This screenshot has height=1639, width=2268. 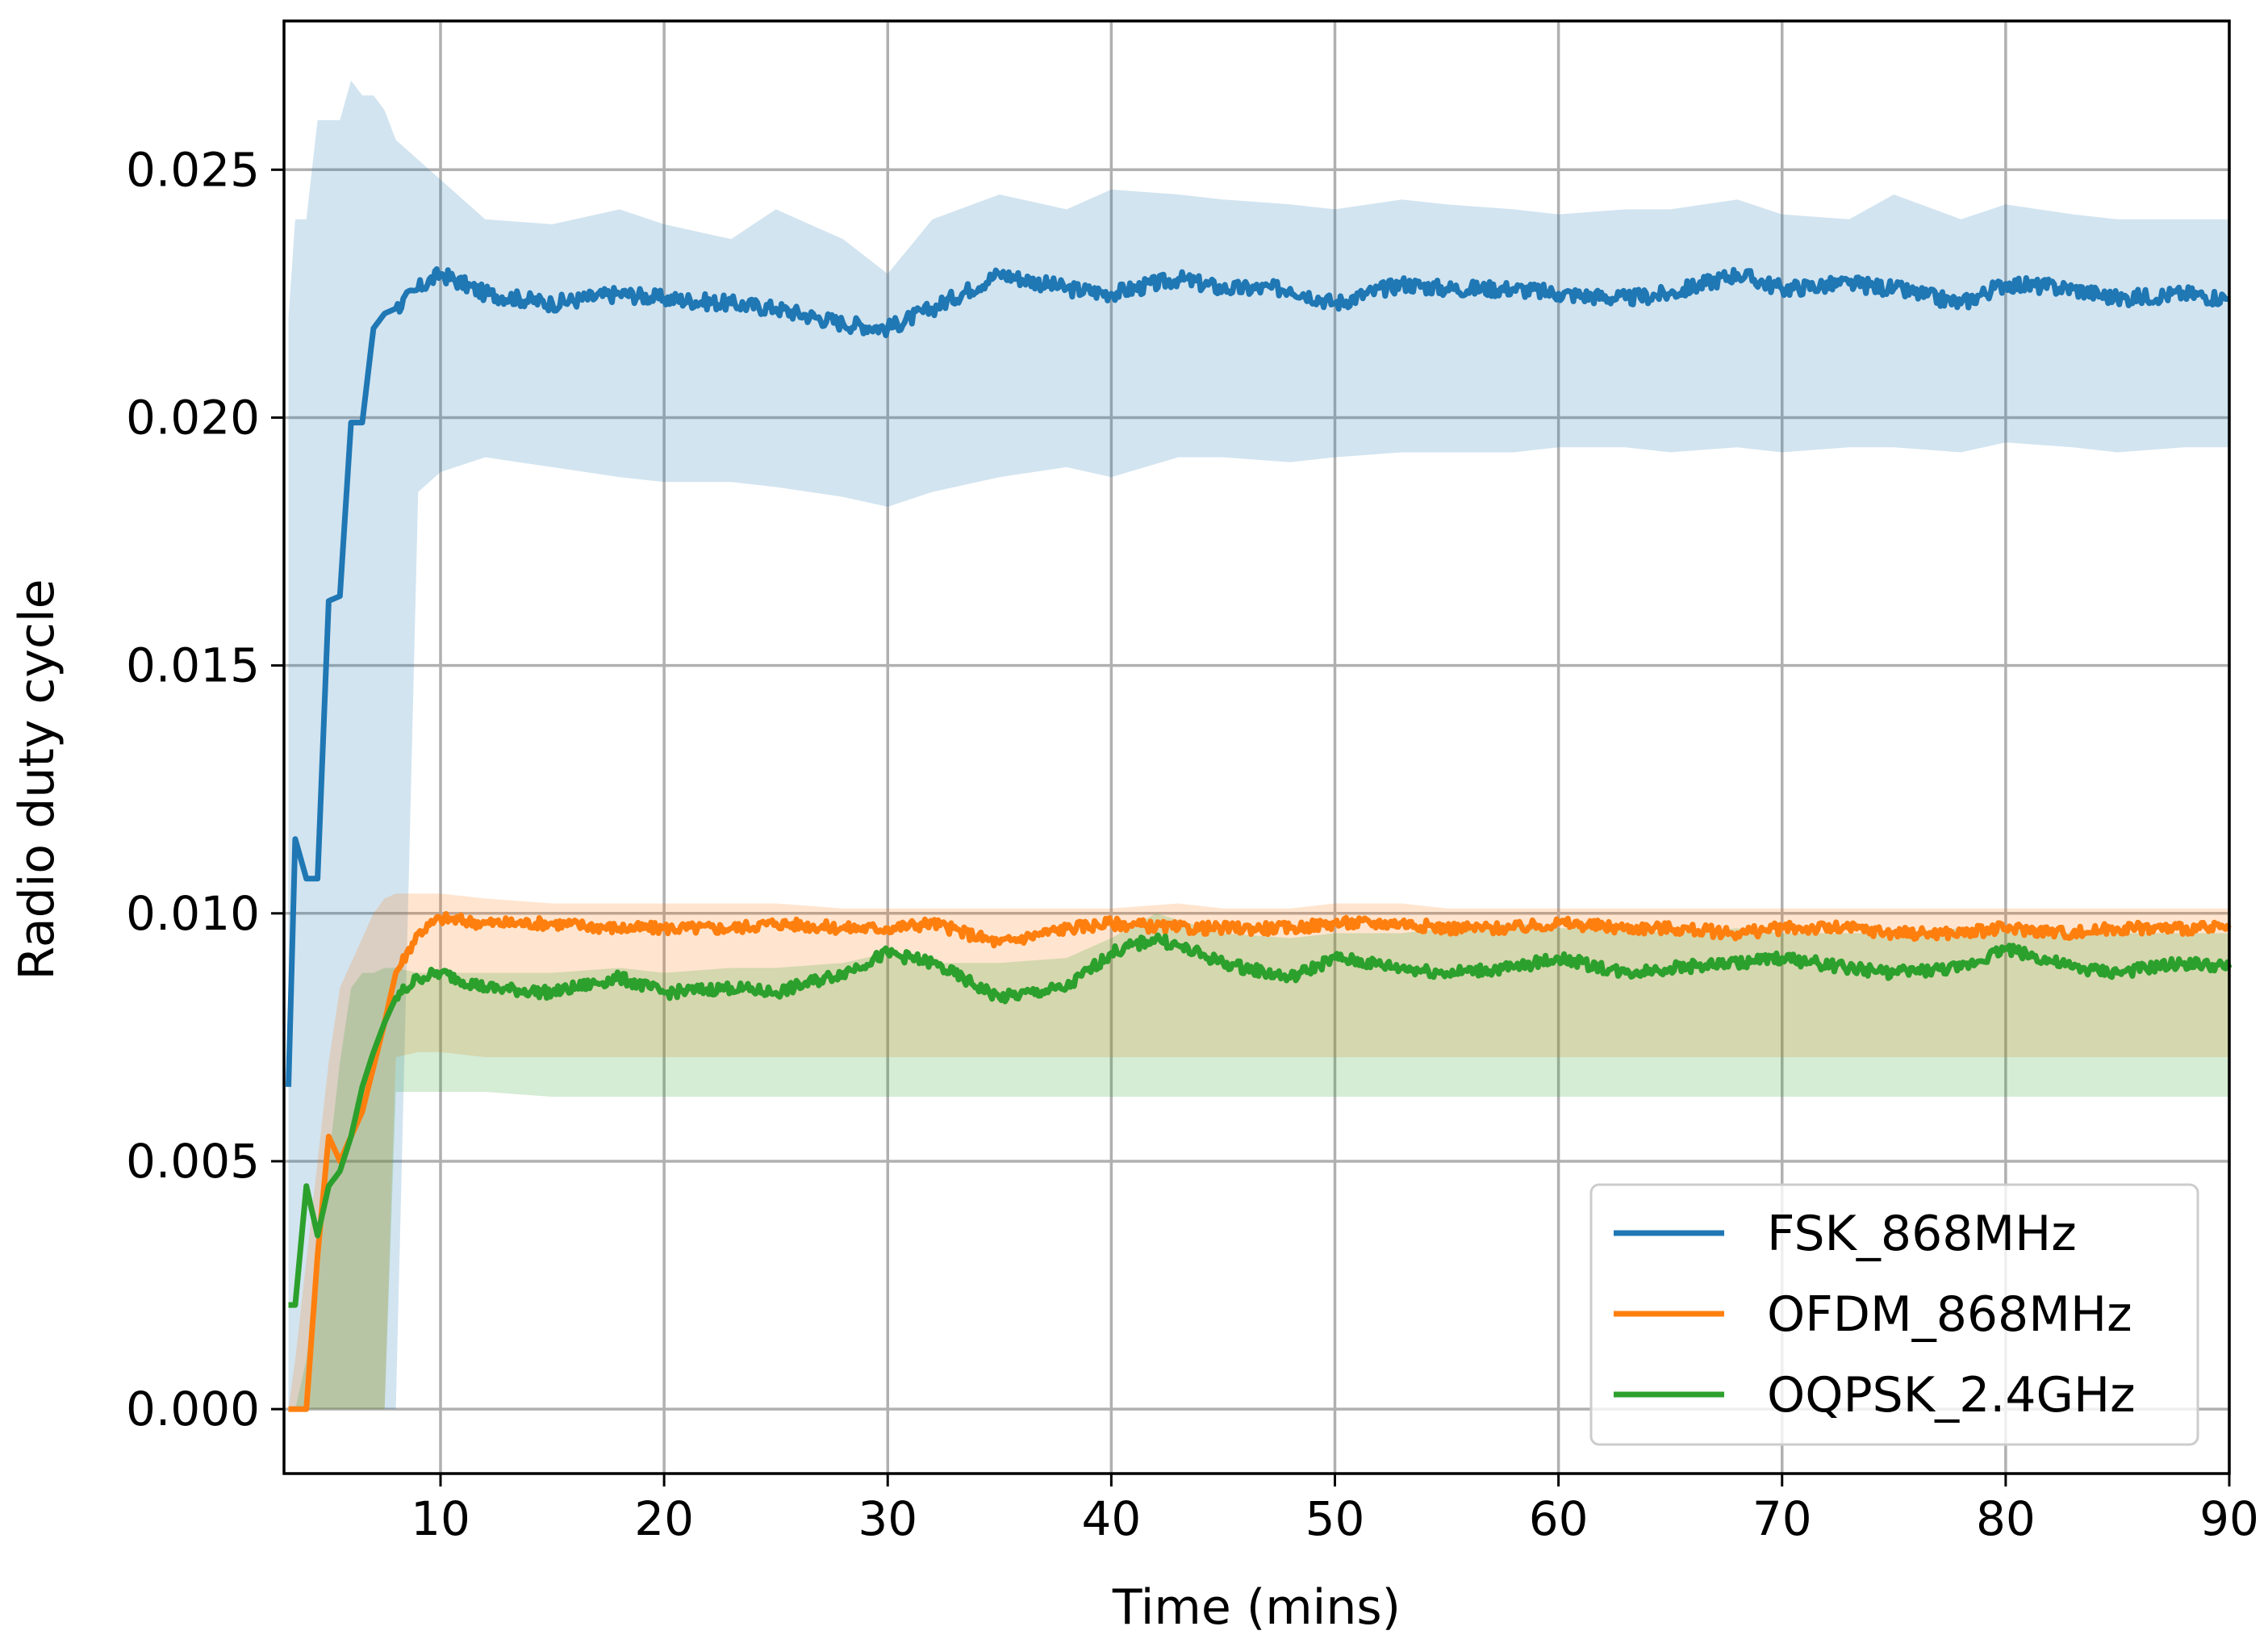 What do you see at coordinates (1782, 1518) in the screenshot?
I see `x-tick-label: 70` at bounding box center [1782, 1518].